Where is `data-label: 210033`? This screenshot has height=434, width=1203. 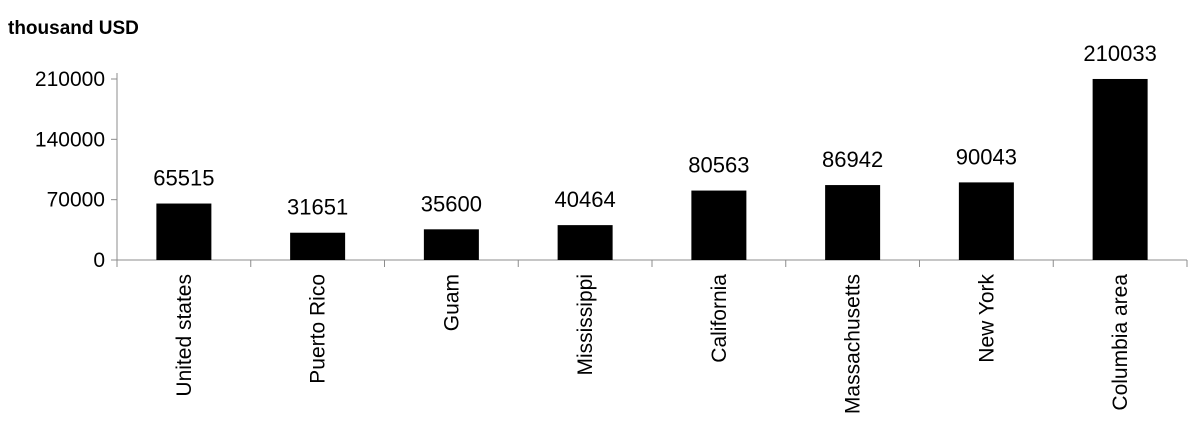 data-label: 210033 is located at coordinates (1119, 53).